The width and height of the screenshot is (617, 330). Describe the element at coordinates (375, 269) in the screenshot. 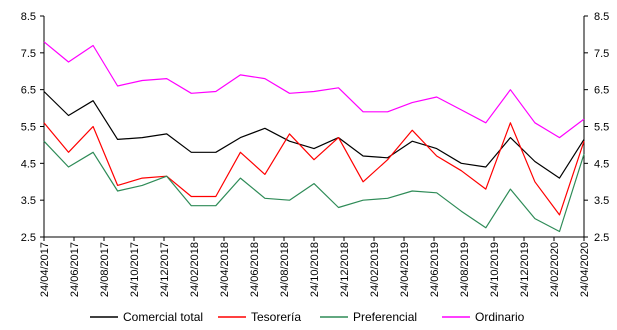

I see `x-tick-label: 24/02/2019` at that location.